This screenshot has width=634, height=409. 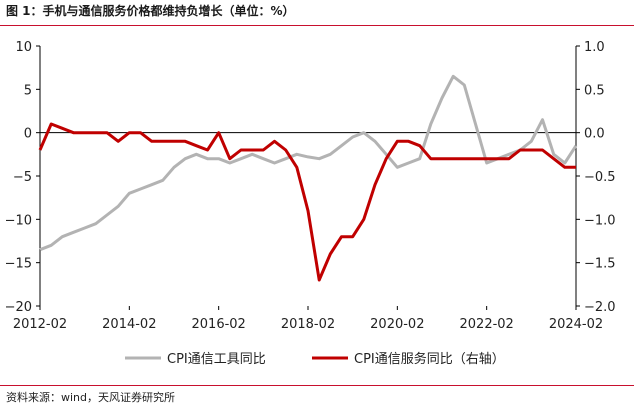 I want to click on right-axis-tick-label: −2.0, so click(x=600, y=307).